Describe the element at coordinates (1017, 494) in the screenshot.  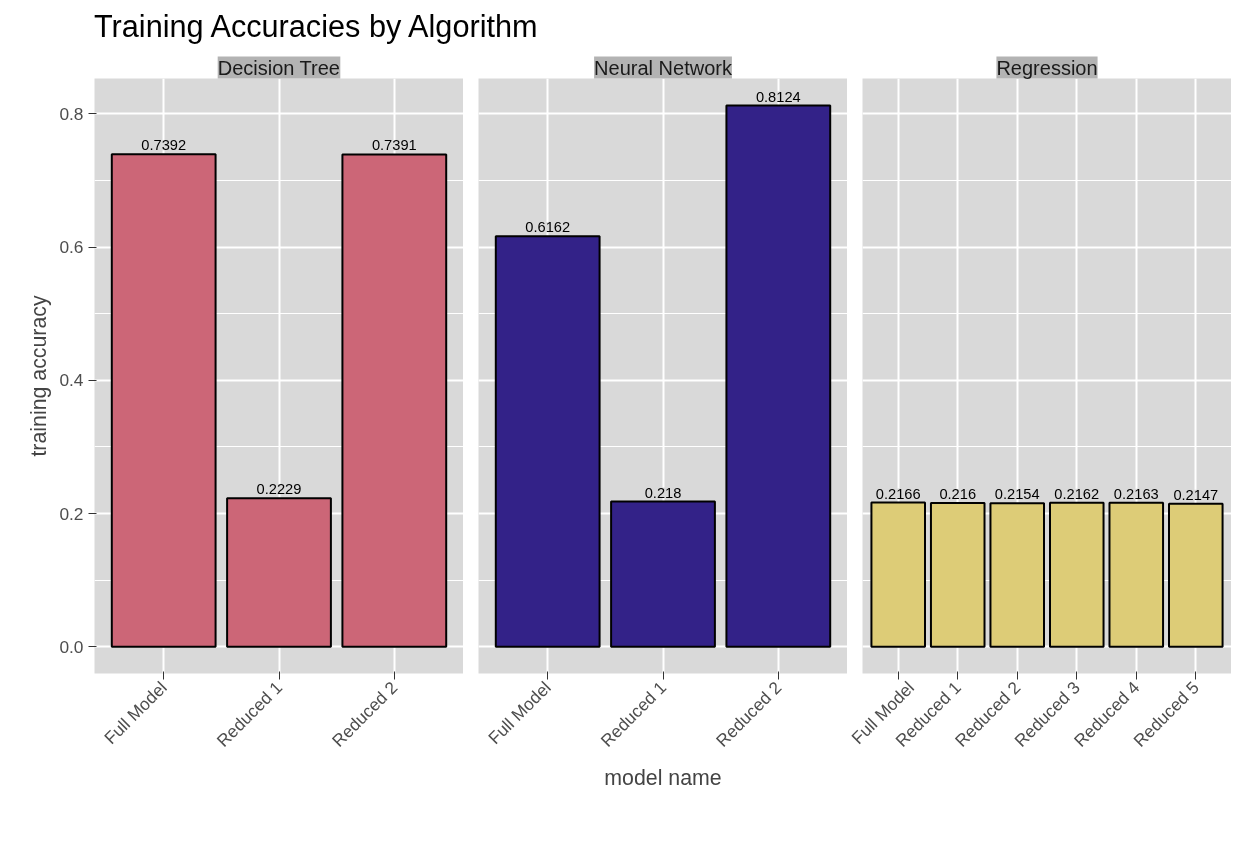
I see `data-label: 0.2154` at that location.